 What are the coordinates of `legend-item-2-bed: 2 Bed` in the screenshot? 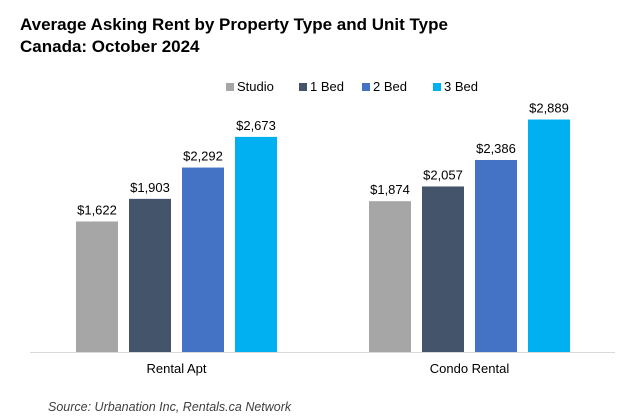 It's located at (384, 86).